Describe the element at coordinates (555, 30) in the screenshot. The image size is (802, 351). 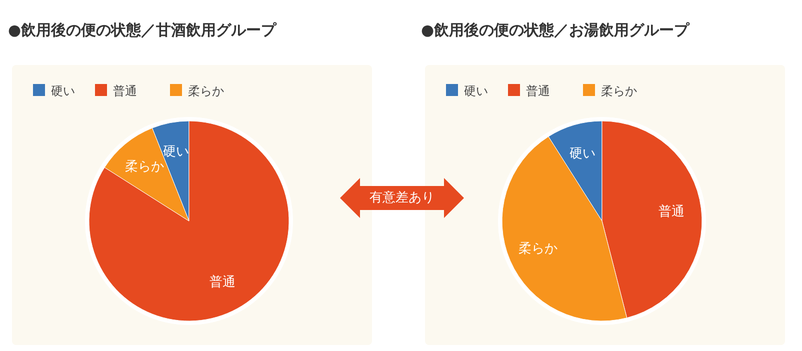
I see `chart-title: ●飲用後の便の状態／お湯飲用グループ` at that location.